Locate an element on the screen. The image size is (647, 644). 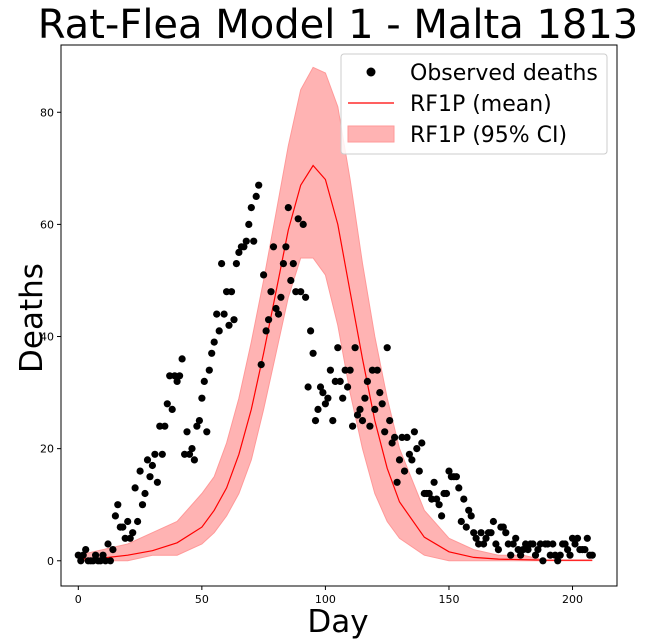
legend-label: RF1P (mean) is located at coordinates (481, 104).